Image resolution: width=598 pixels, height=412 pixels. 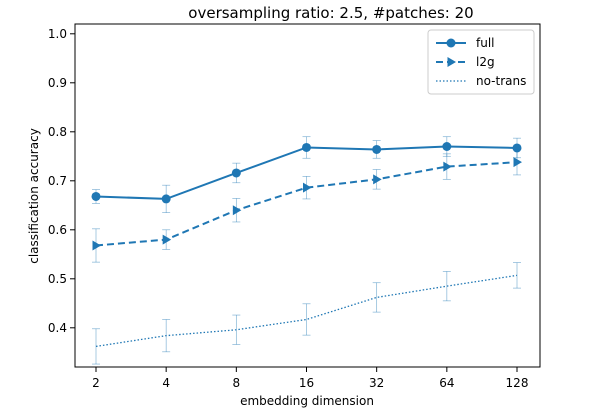 What do you see at coordinates (57, 132) in the screenshot?
I see `y-tick-label: 0.8` at bounding box center [57, 132].